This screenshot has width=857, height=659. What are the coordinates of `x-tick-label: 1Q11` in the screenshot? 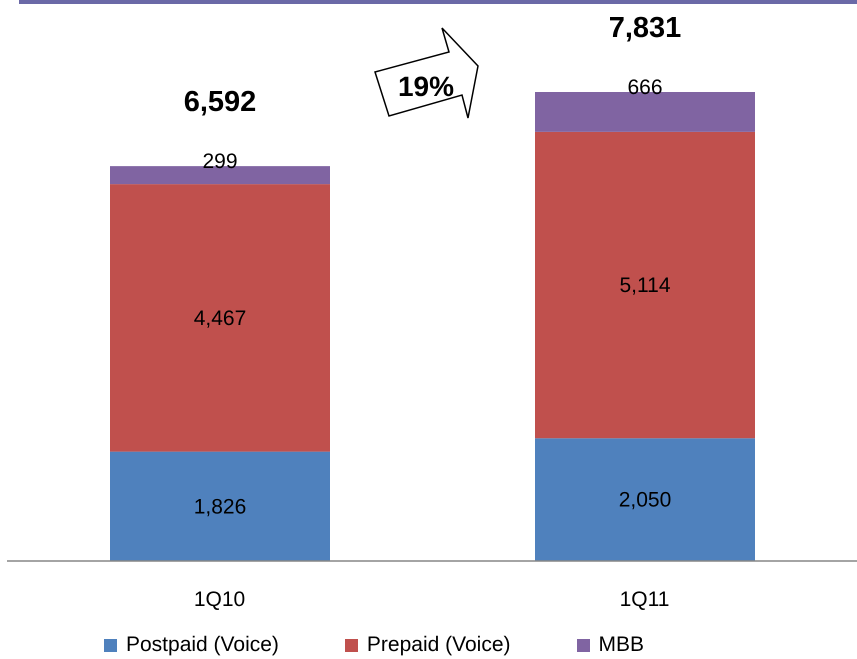 It's located at (645, 599).